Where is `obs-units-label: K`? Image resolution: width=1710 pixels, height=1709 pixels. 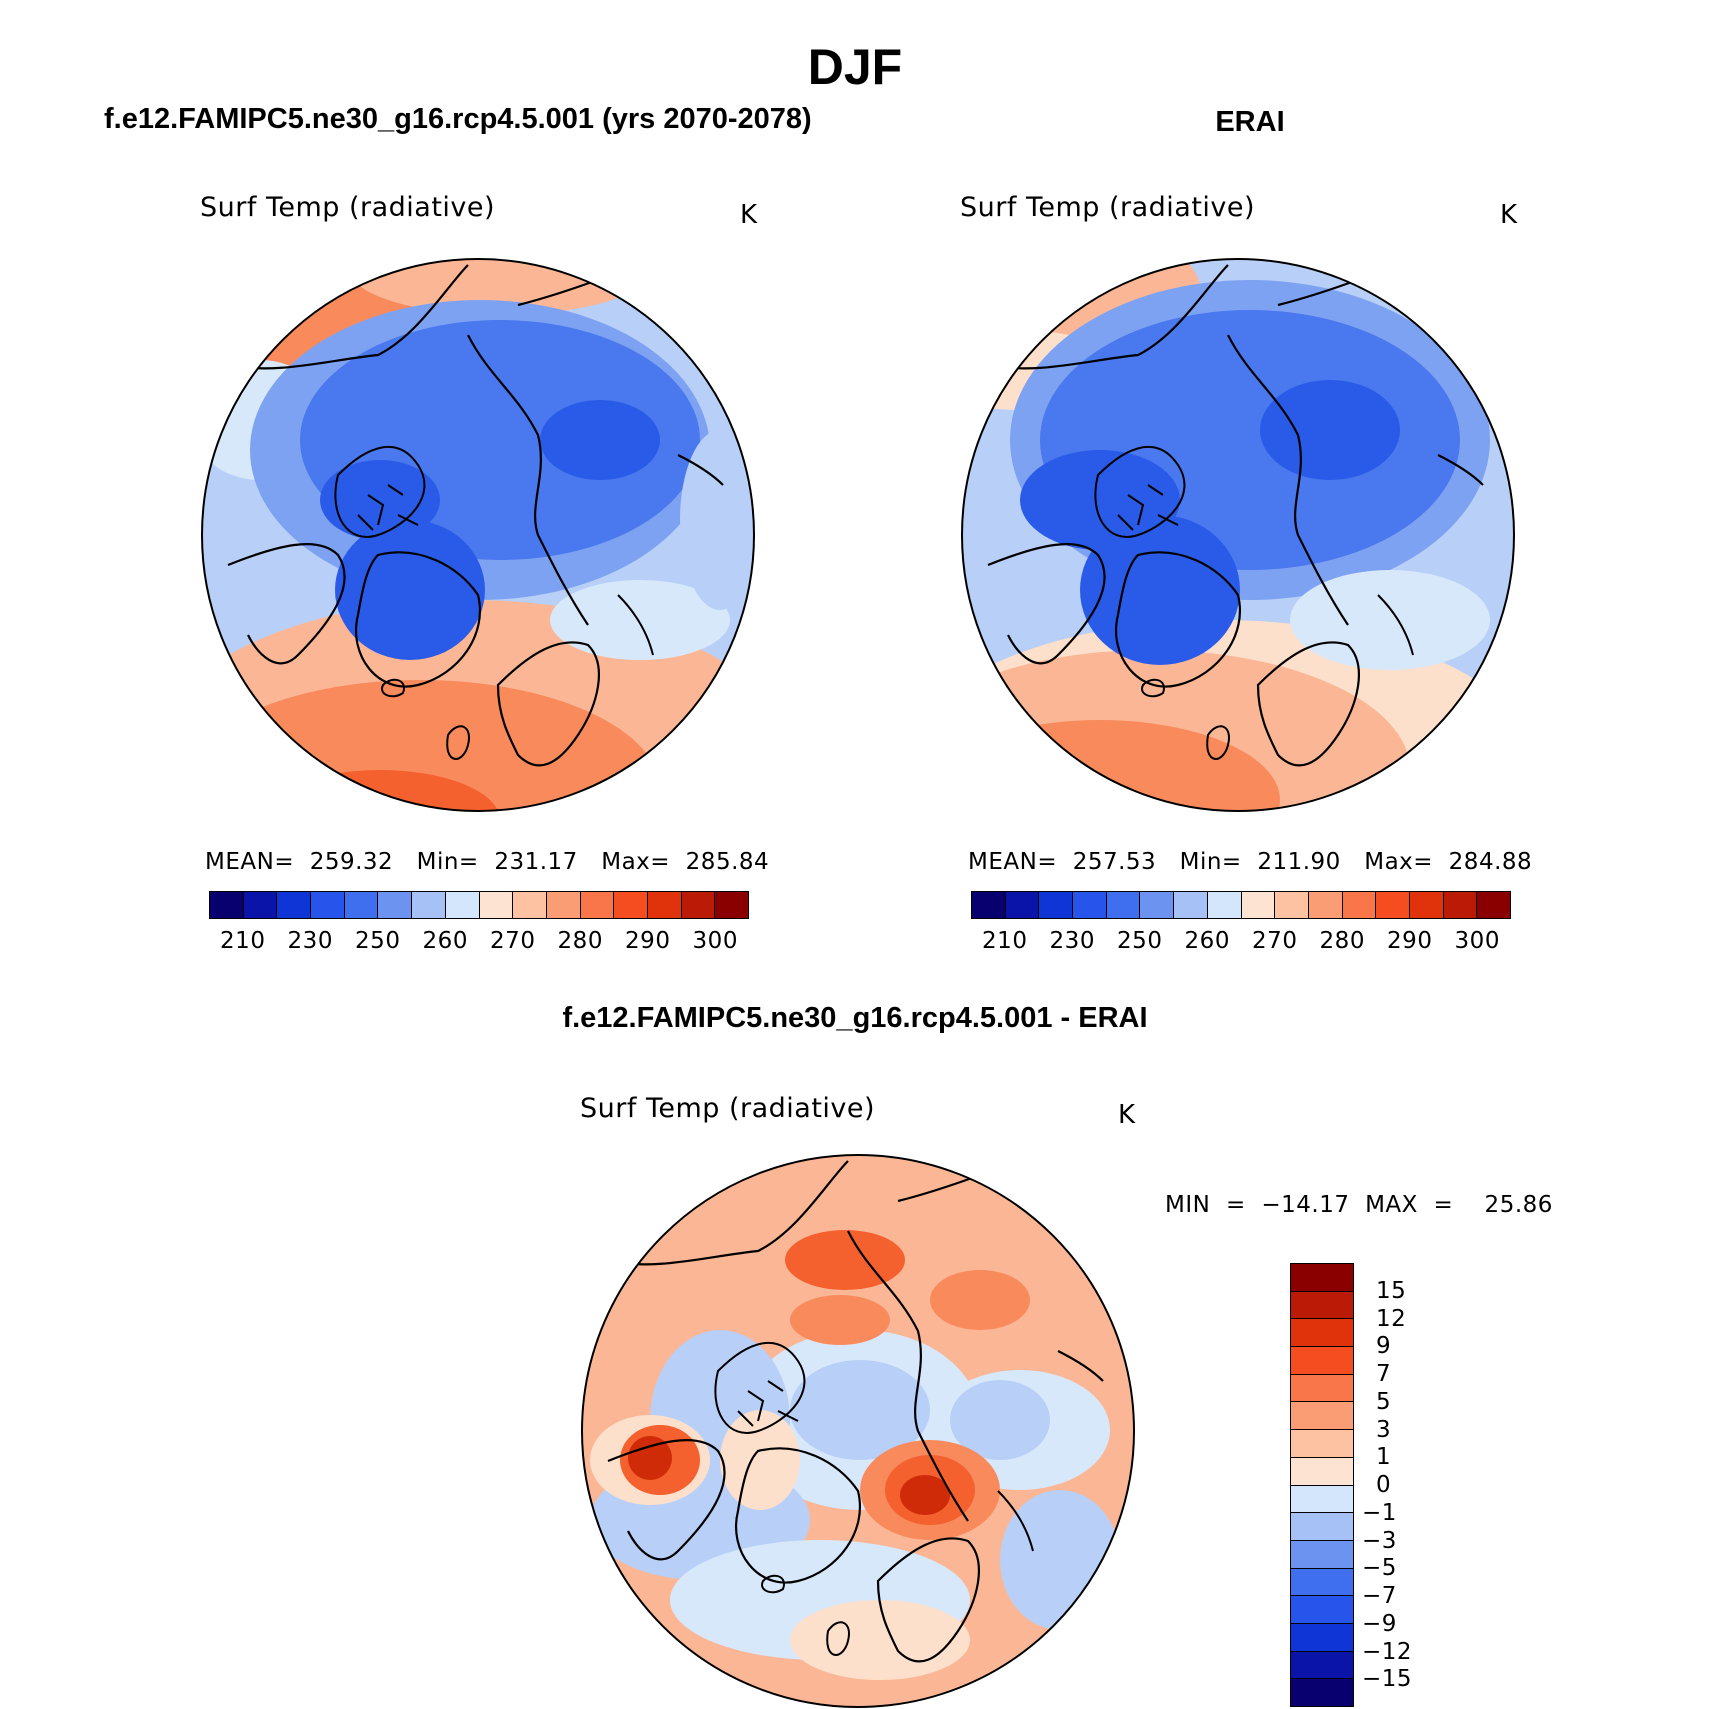
obs-units-label: K is located at coordinates (1509, 215).